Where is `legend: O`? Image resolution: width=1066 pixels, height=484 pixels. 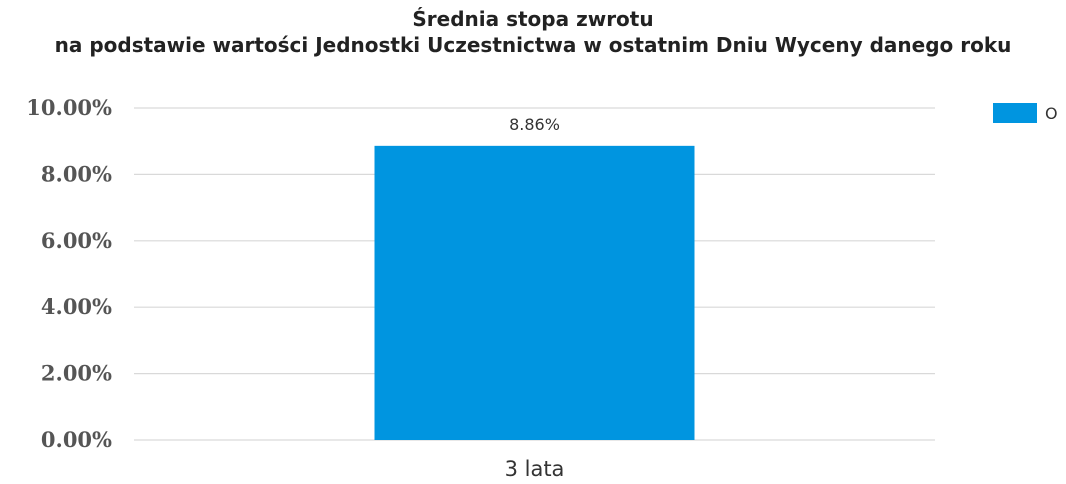
legend: O is located at coordinates (1025, 113).